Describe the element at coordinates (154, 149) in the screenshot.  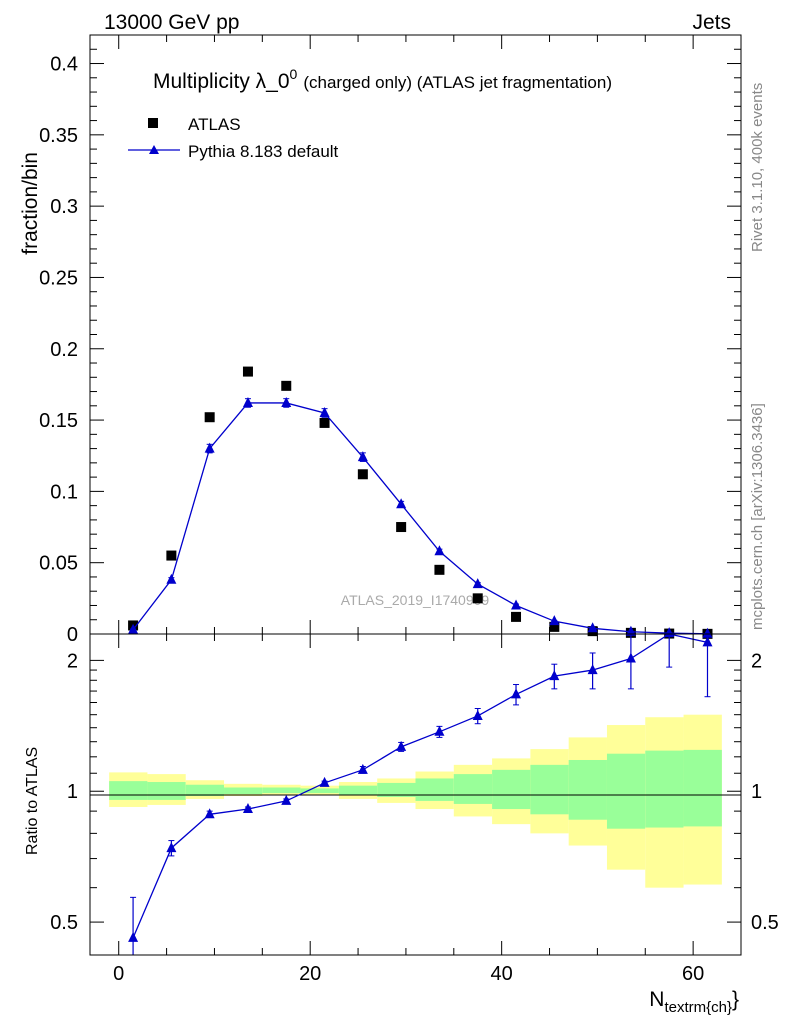
I see `legend-pythia-marker` at that location.